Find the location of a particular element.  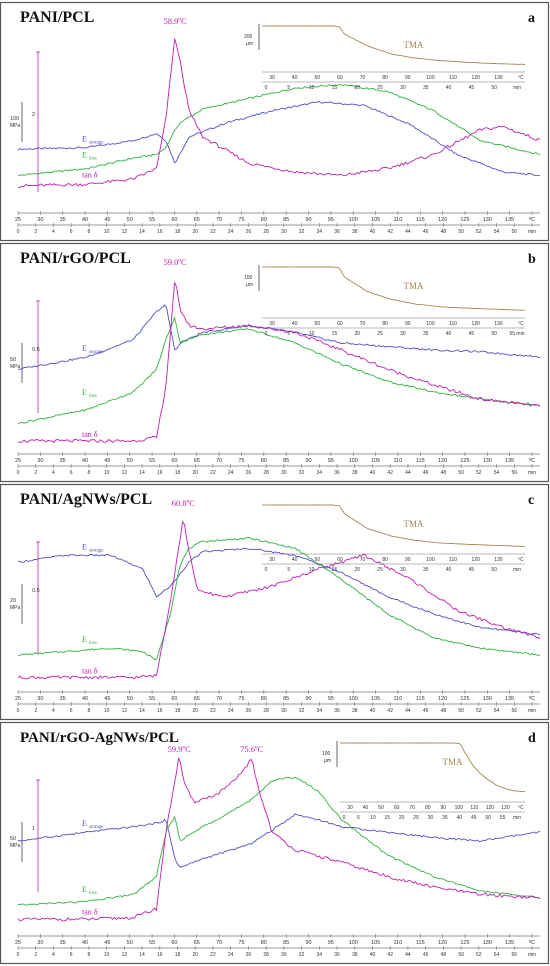

time-tick-label: 10 is located at coordinates (107, 473).